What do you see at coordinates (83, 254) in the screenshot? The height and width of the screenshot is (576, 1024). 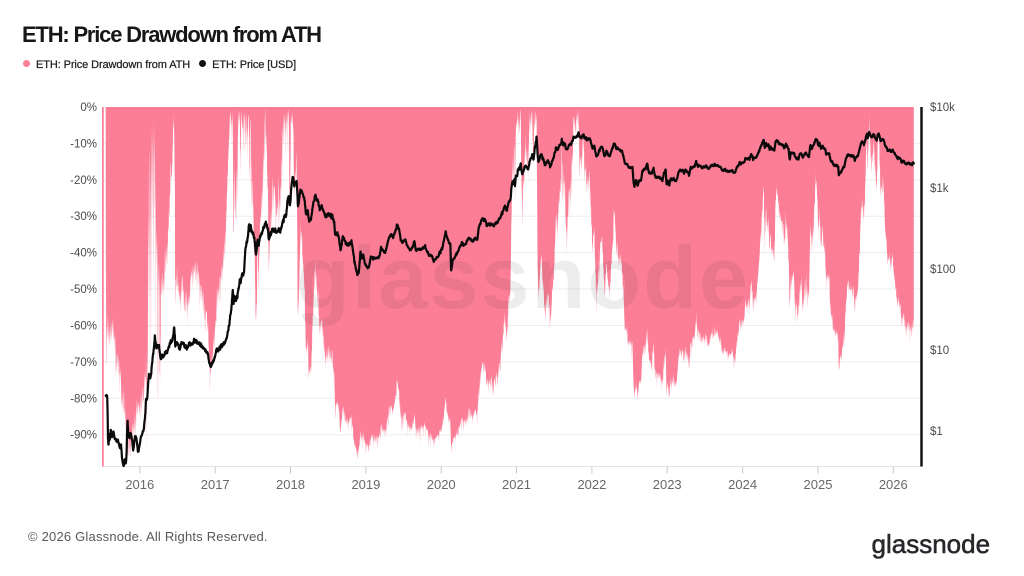 I see `svg-text: -40%` at bounding box center [83, 254].